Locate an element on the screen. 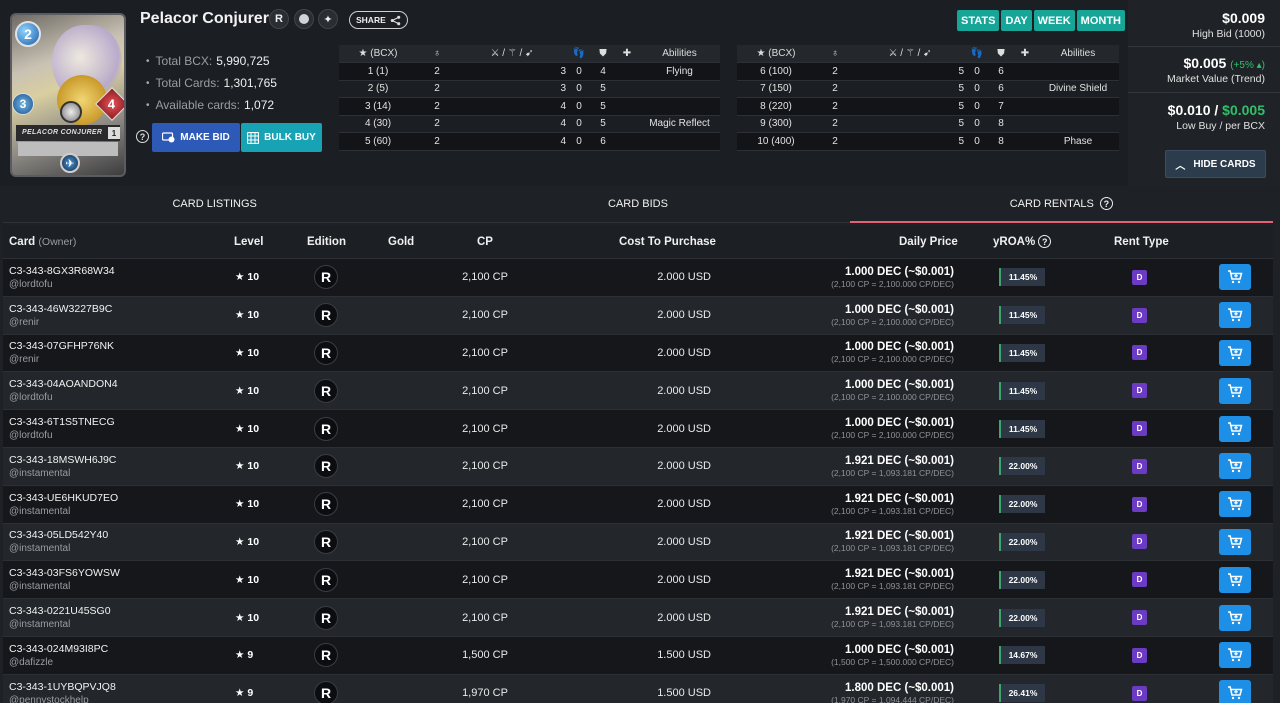 This screenshot has width=1280, height=703. card-id: C3-343-07GFHP76NK is located at coordinates (62, 346).